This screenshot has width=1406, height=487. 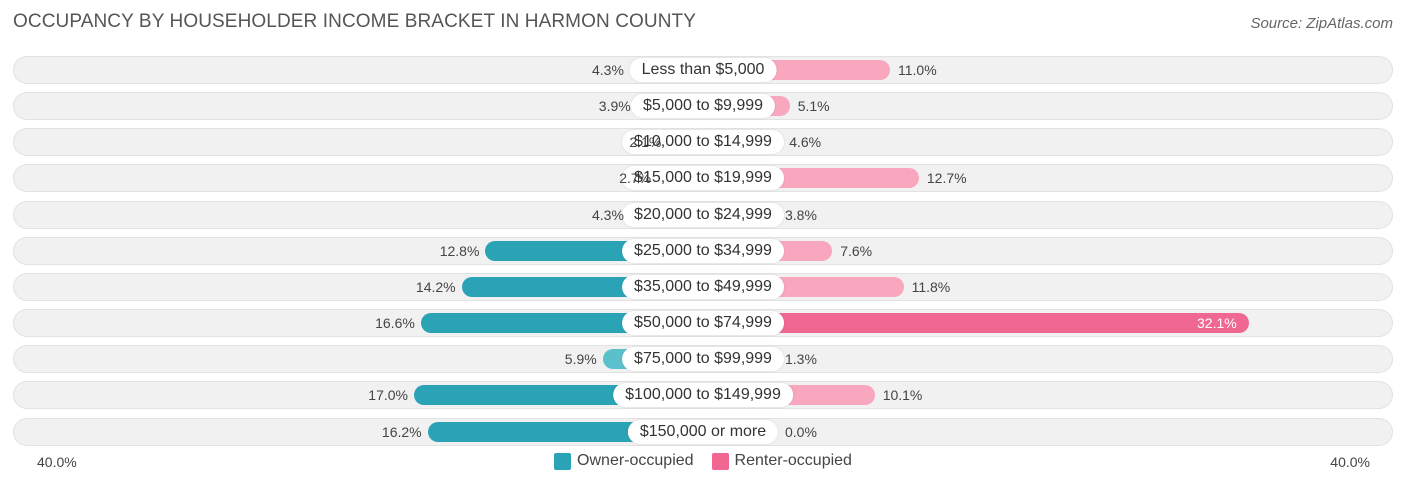 I want to click on category-label: $10,000 to $14,999, so click(x=703, y=142).